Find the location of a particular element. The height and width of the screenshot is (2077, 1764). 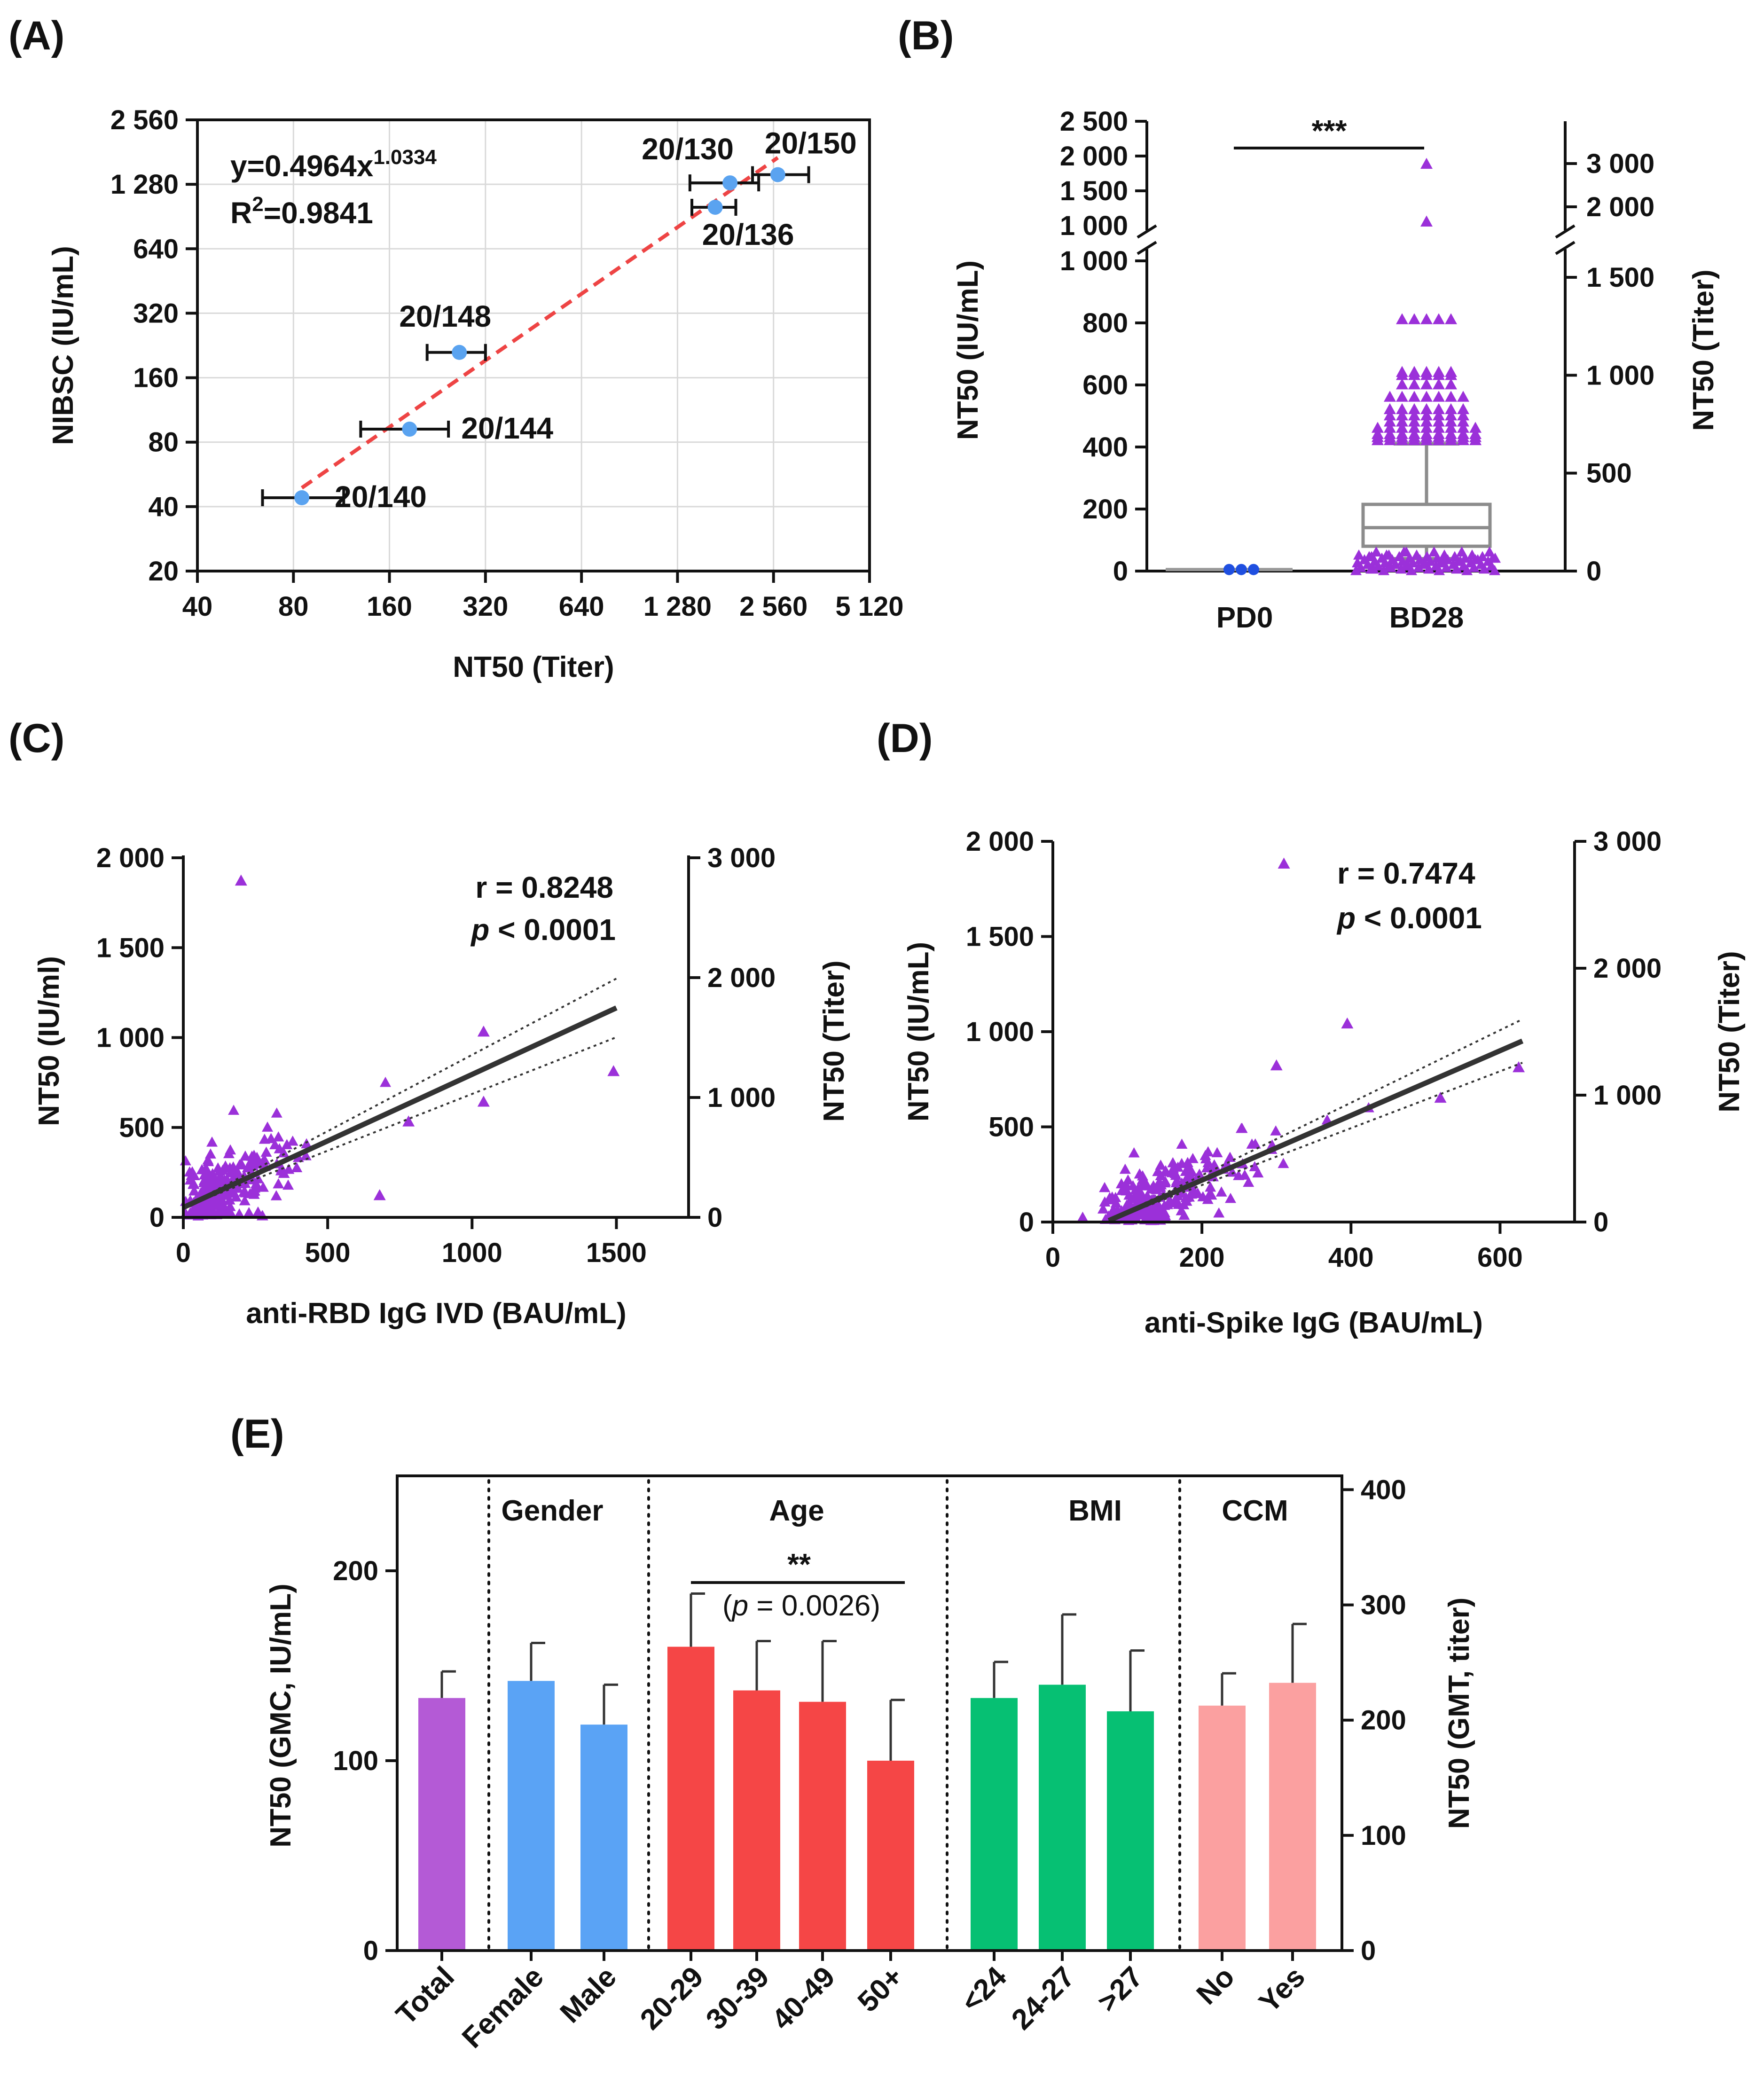

panel-d-y-tick-label: 500 is located at coordinates (1011, 1127).